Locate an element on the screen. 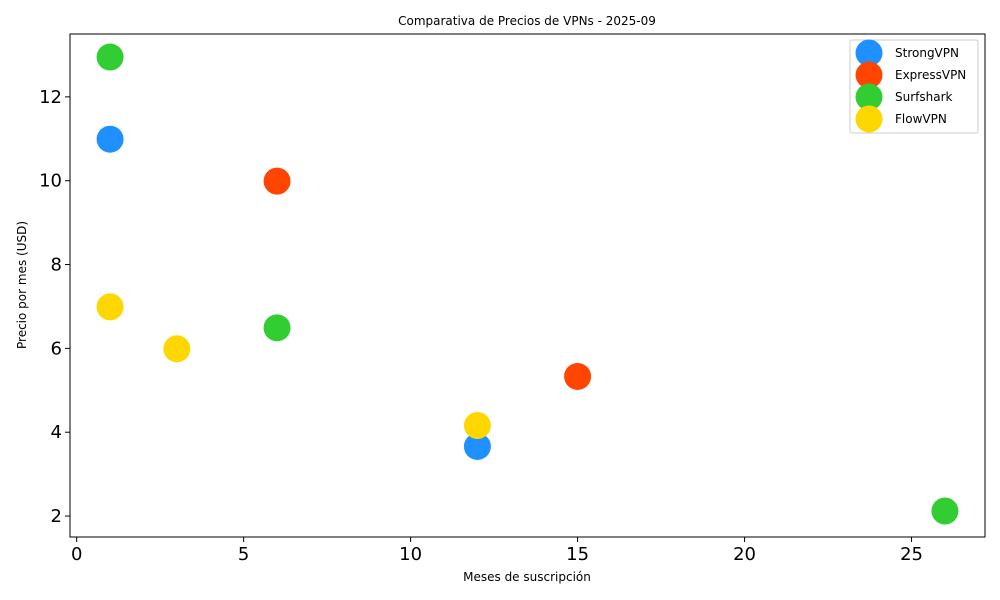 The image size is (1000, 600). x-axis: 0 5 10 15 20 25 is located at coordinates (497, 551).